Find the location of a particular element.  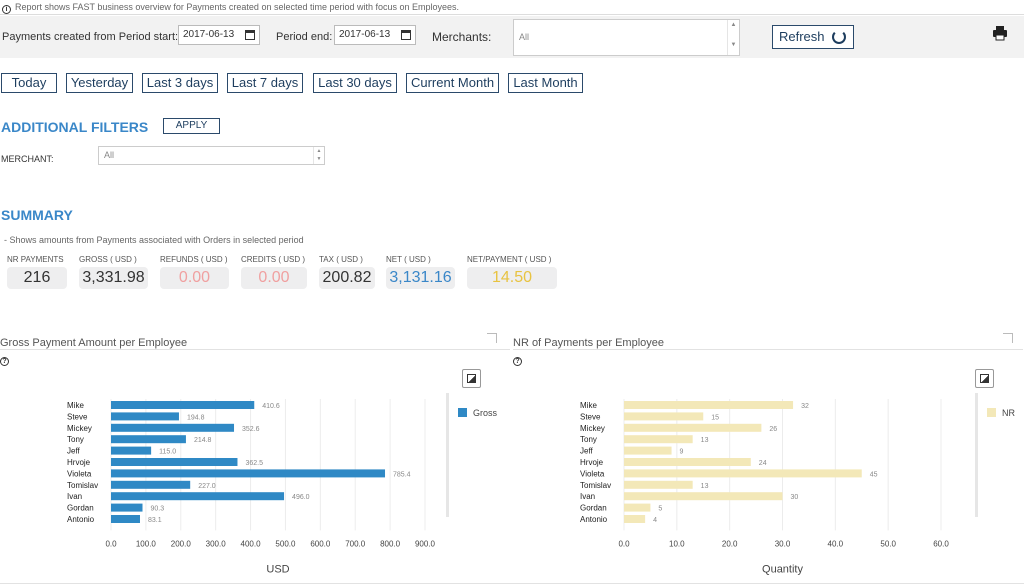

refresh-button: Refresh is located at coordinates (813, 37).